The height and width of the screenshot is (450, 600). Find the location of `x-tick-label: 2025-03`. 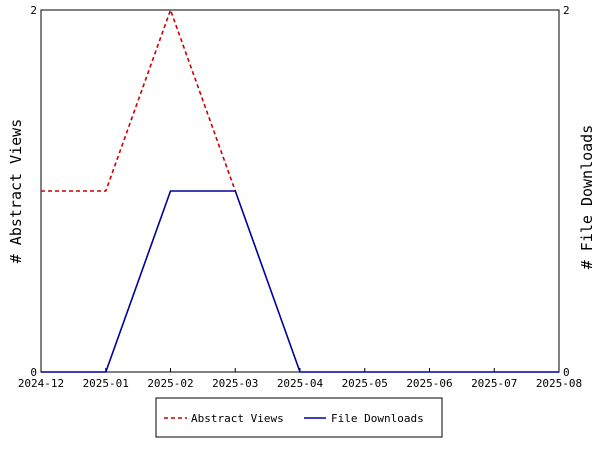

x-tick-label: 2025-03 is located at coordinates (235, 383).